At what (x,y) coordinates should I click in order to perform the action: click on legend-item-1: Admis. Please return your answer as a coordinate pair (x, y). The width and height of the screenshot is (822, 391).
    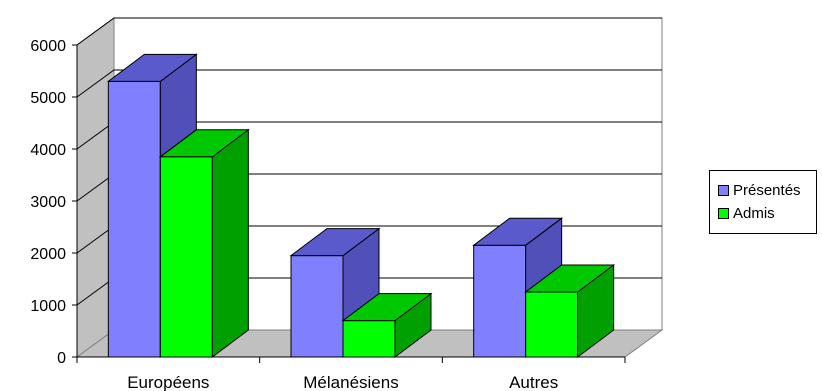
    Looking at the image, I should click on (767, 213).